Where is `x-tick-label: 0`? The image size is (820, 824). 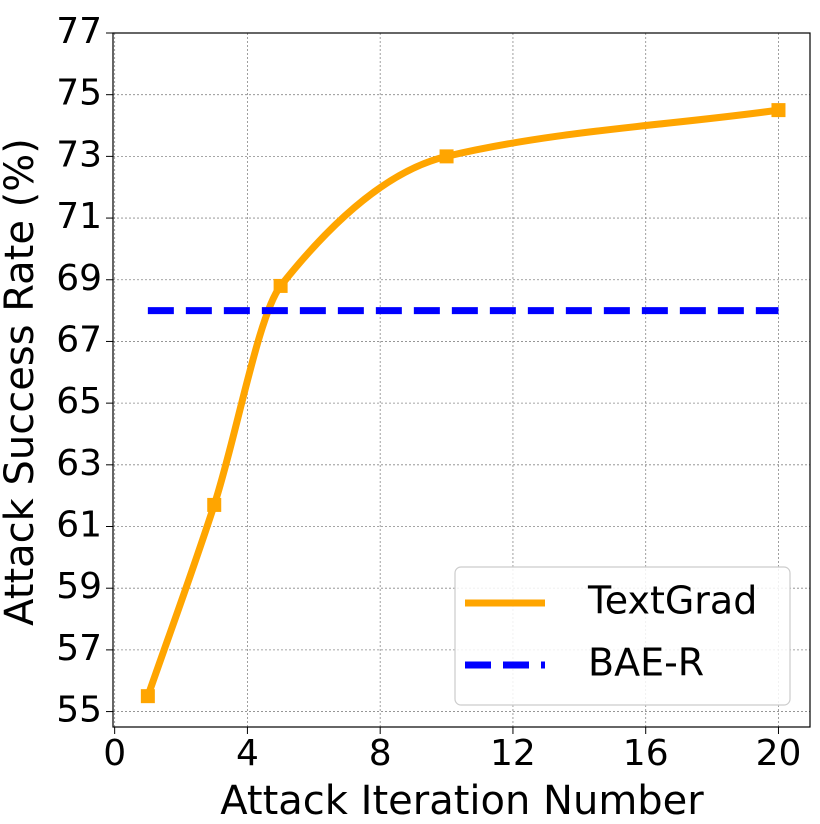
x-tick-label: 0 is located at coordinates (114, 753).